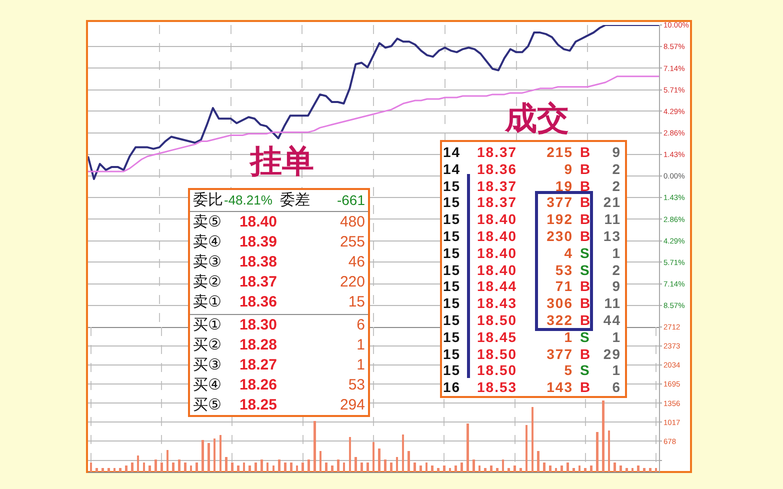 Image resolution: width=783 pixels, height=489 pixels. What do you see at coordinates (282, 161) in the screenshot?
I see `text: 挂单` at bounding box center [282, 161].